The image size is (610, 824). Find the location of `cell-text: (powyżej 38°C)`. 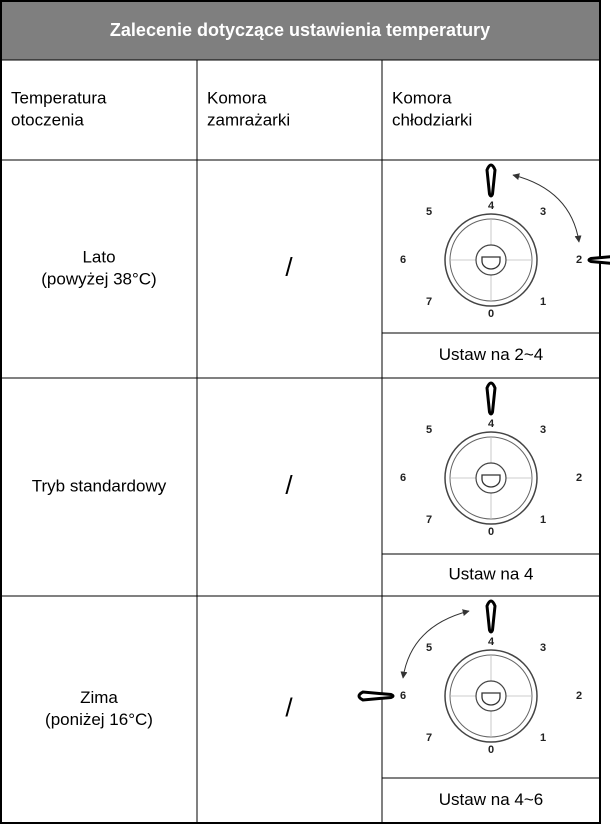

cell-text: (powyżej 38°C) is located at coordinates (98, 278).